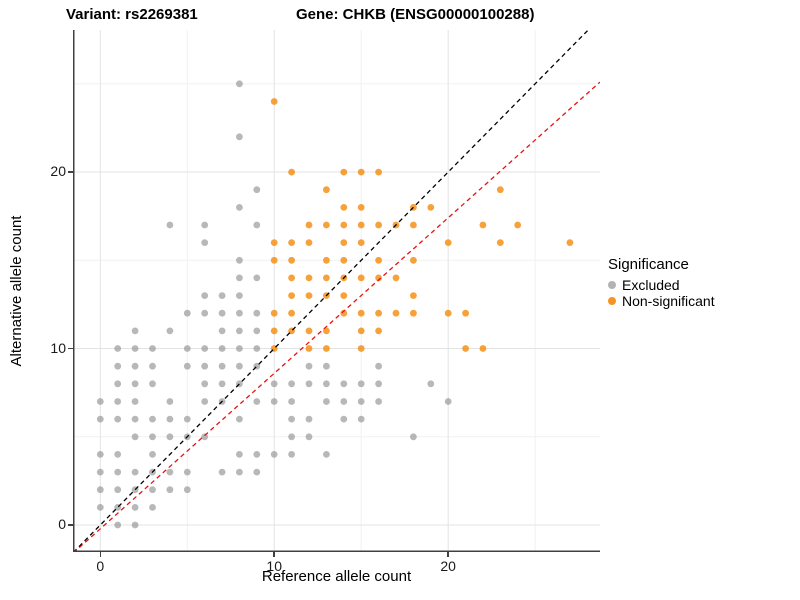 This screenshot has height=600, width=800. I want to click on y-tick-mark, so click(70, 172).